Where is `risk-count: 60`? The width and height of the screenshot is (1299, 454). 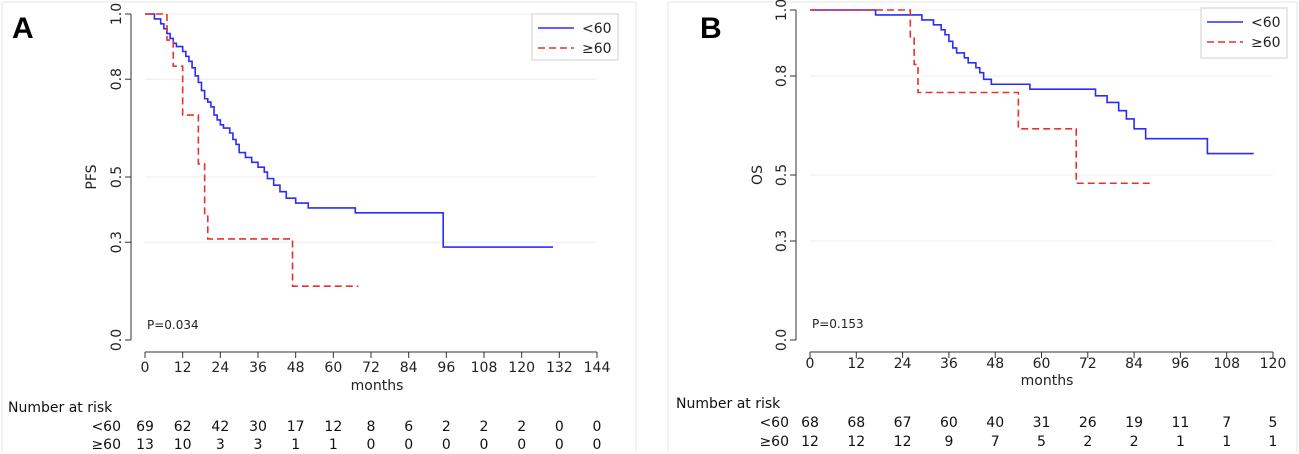
risk-count: 60 is located at coordinates (949, 423).